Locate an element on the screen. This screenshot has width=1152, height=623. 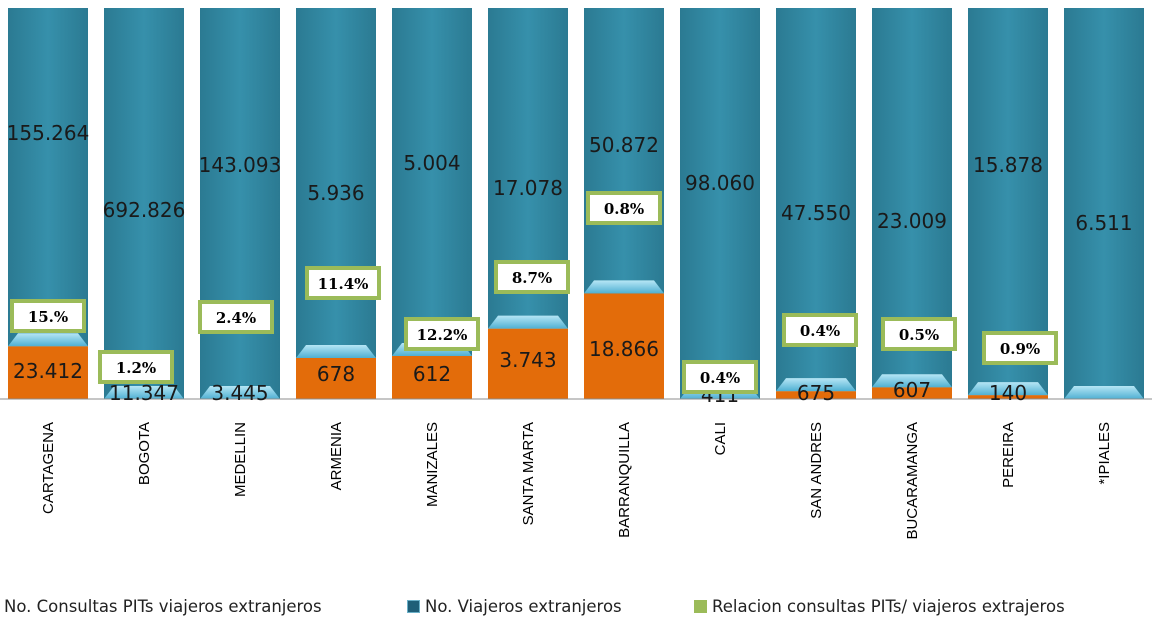
legend-item-viajeros: No. Viajeros extranjeros is located at coordinates (514, 606).